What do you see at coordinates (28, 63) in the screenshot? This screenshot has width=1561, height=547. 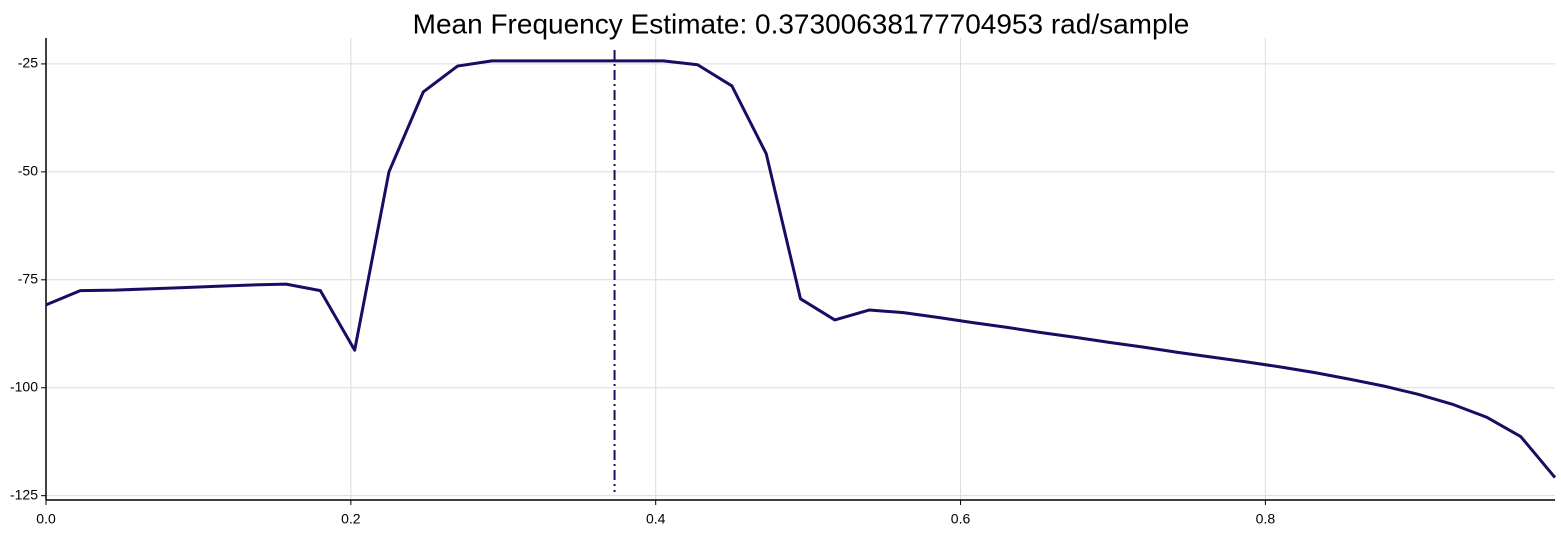 I see `y-tick-label: -25` at bounding box center [28, 63].